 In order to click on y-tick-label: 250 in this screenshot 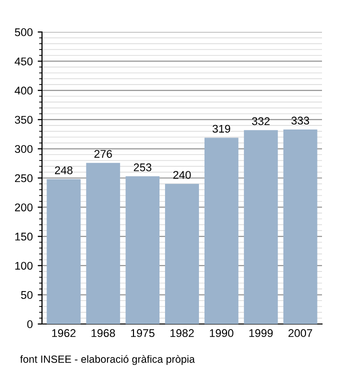, I will do `click(23, 178)`.